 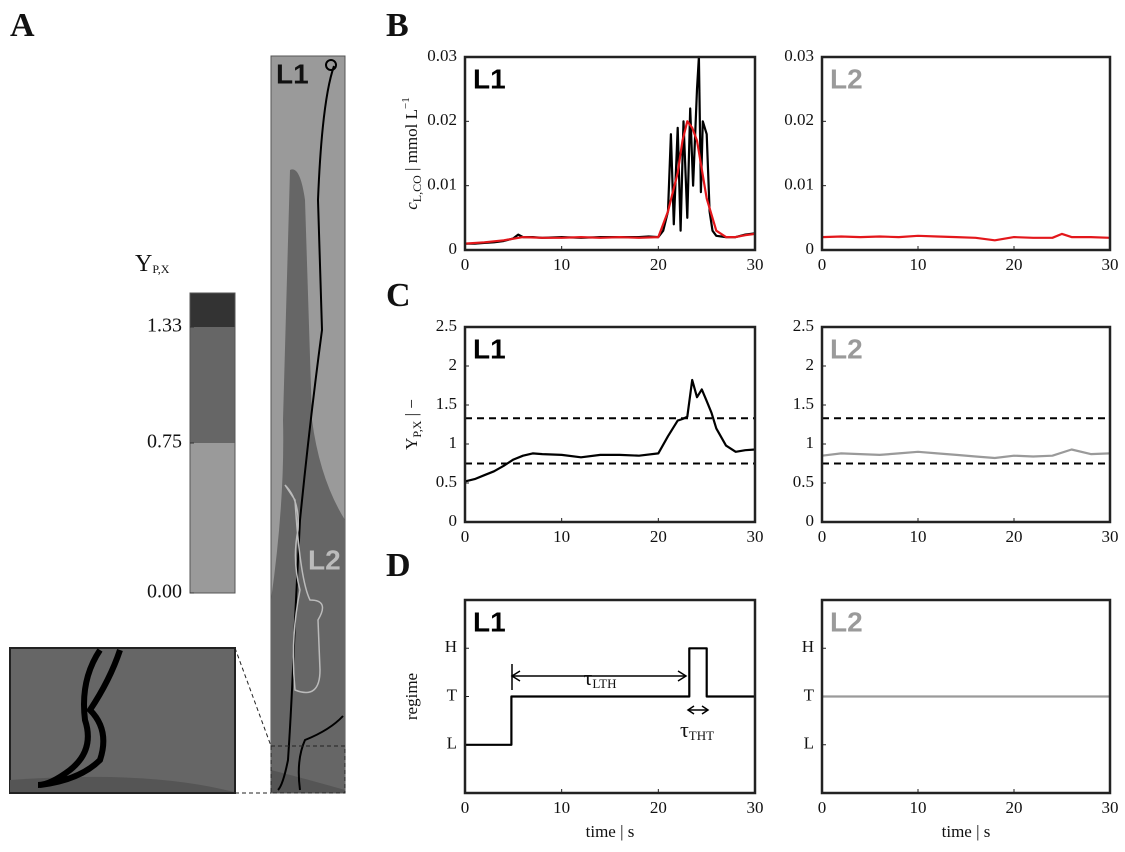 What do you see at coordinates (799, 184) in the screenshot?
I see `y-tick-label: 0.01` at bounding box center [799, 184].